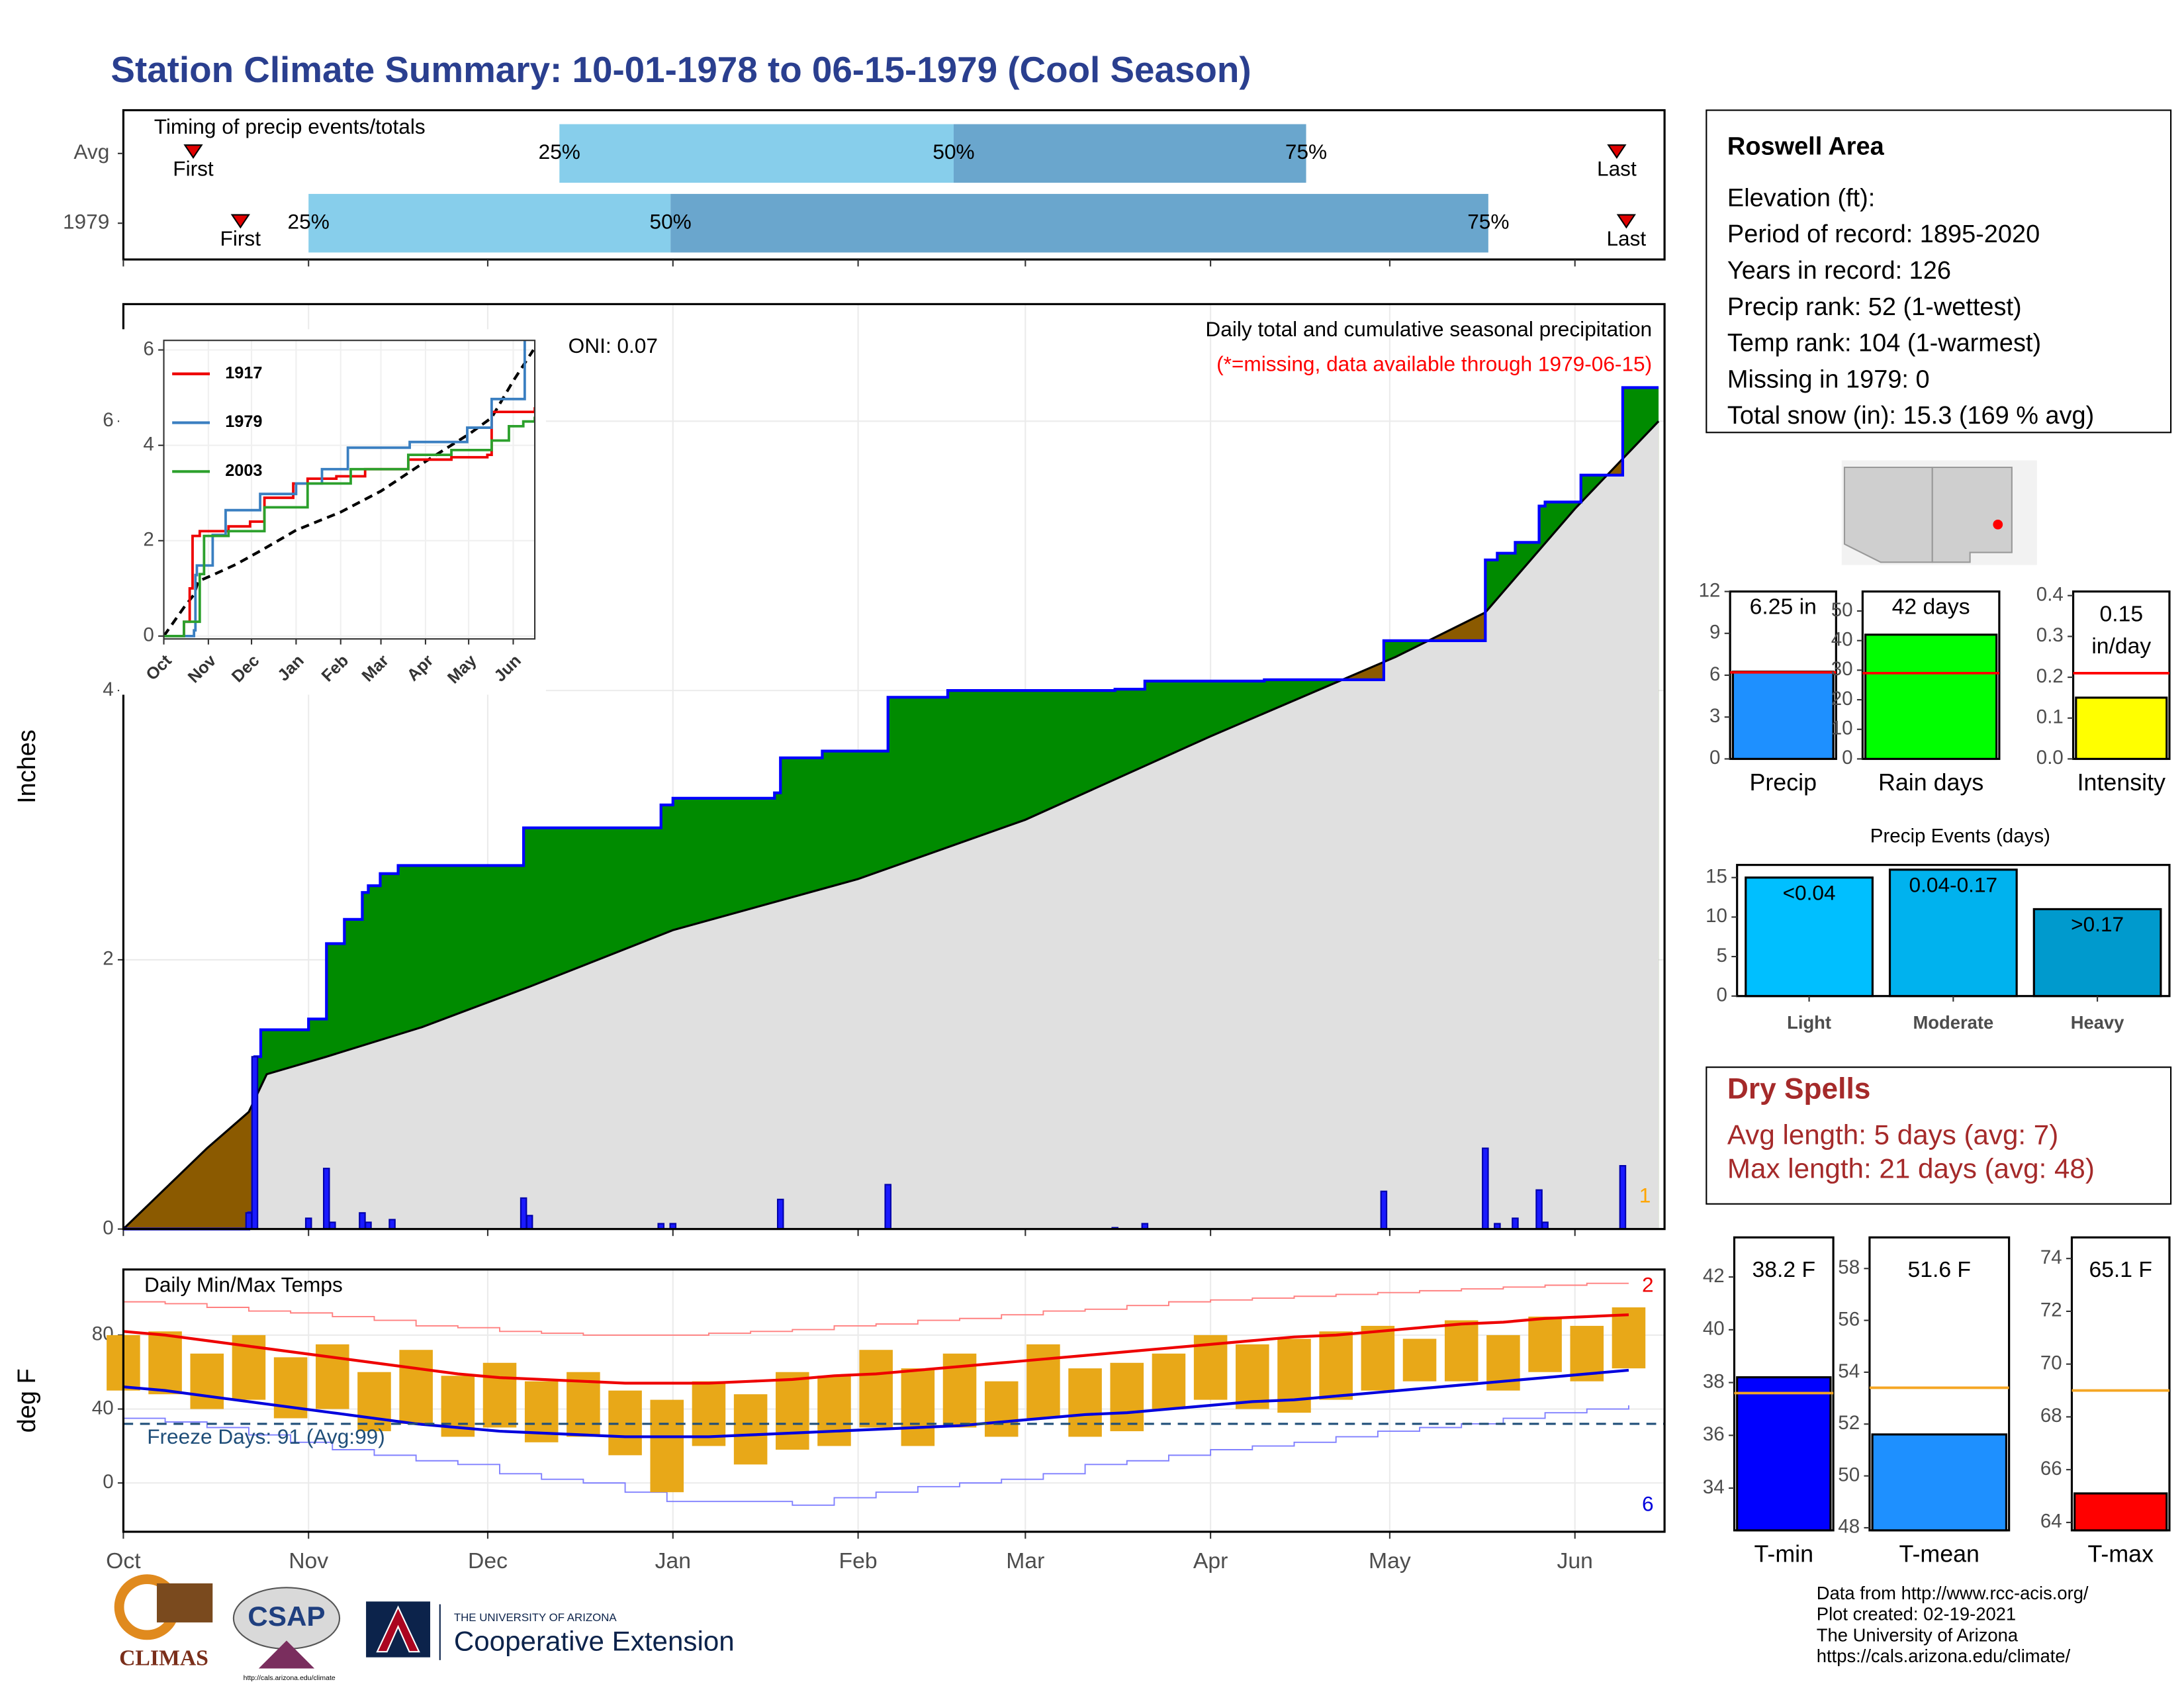  I want to click on inset-panel, so click(349, 489).